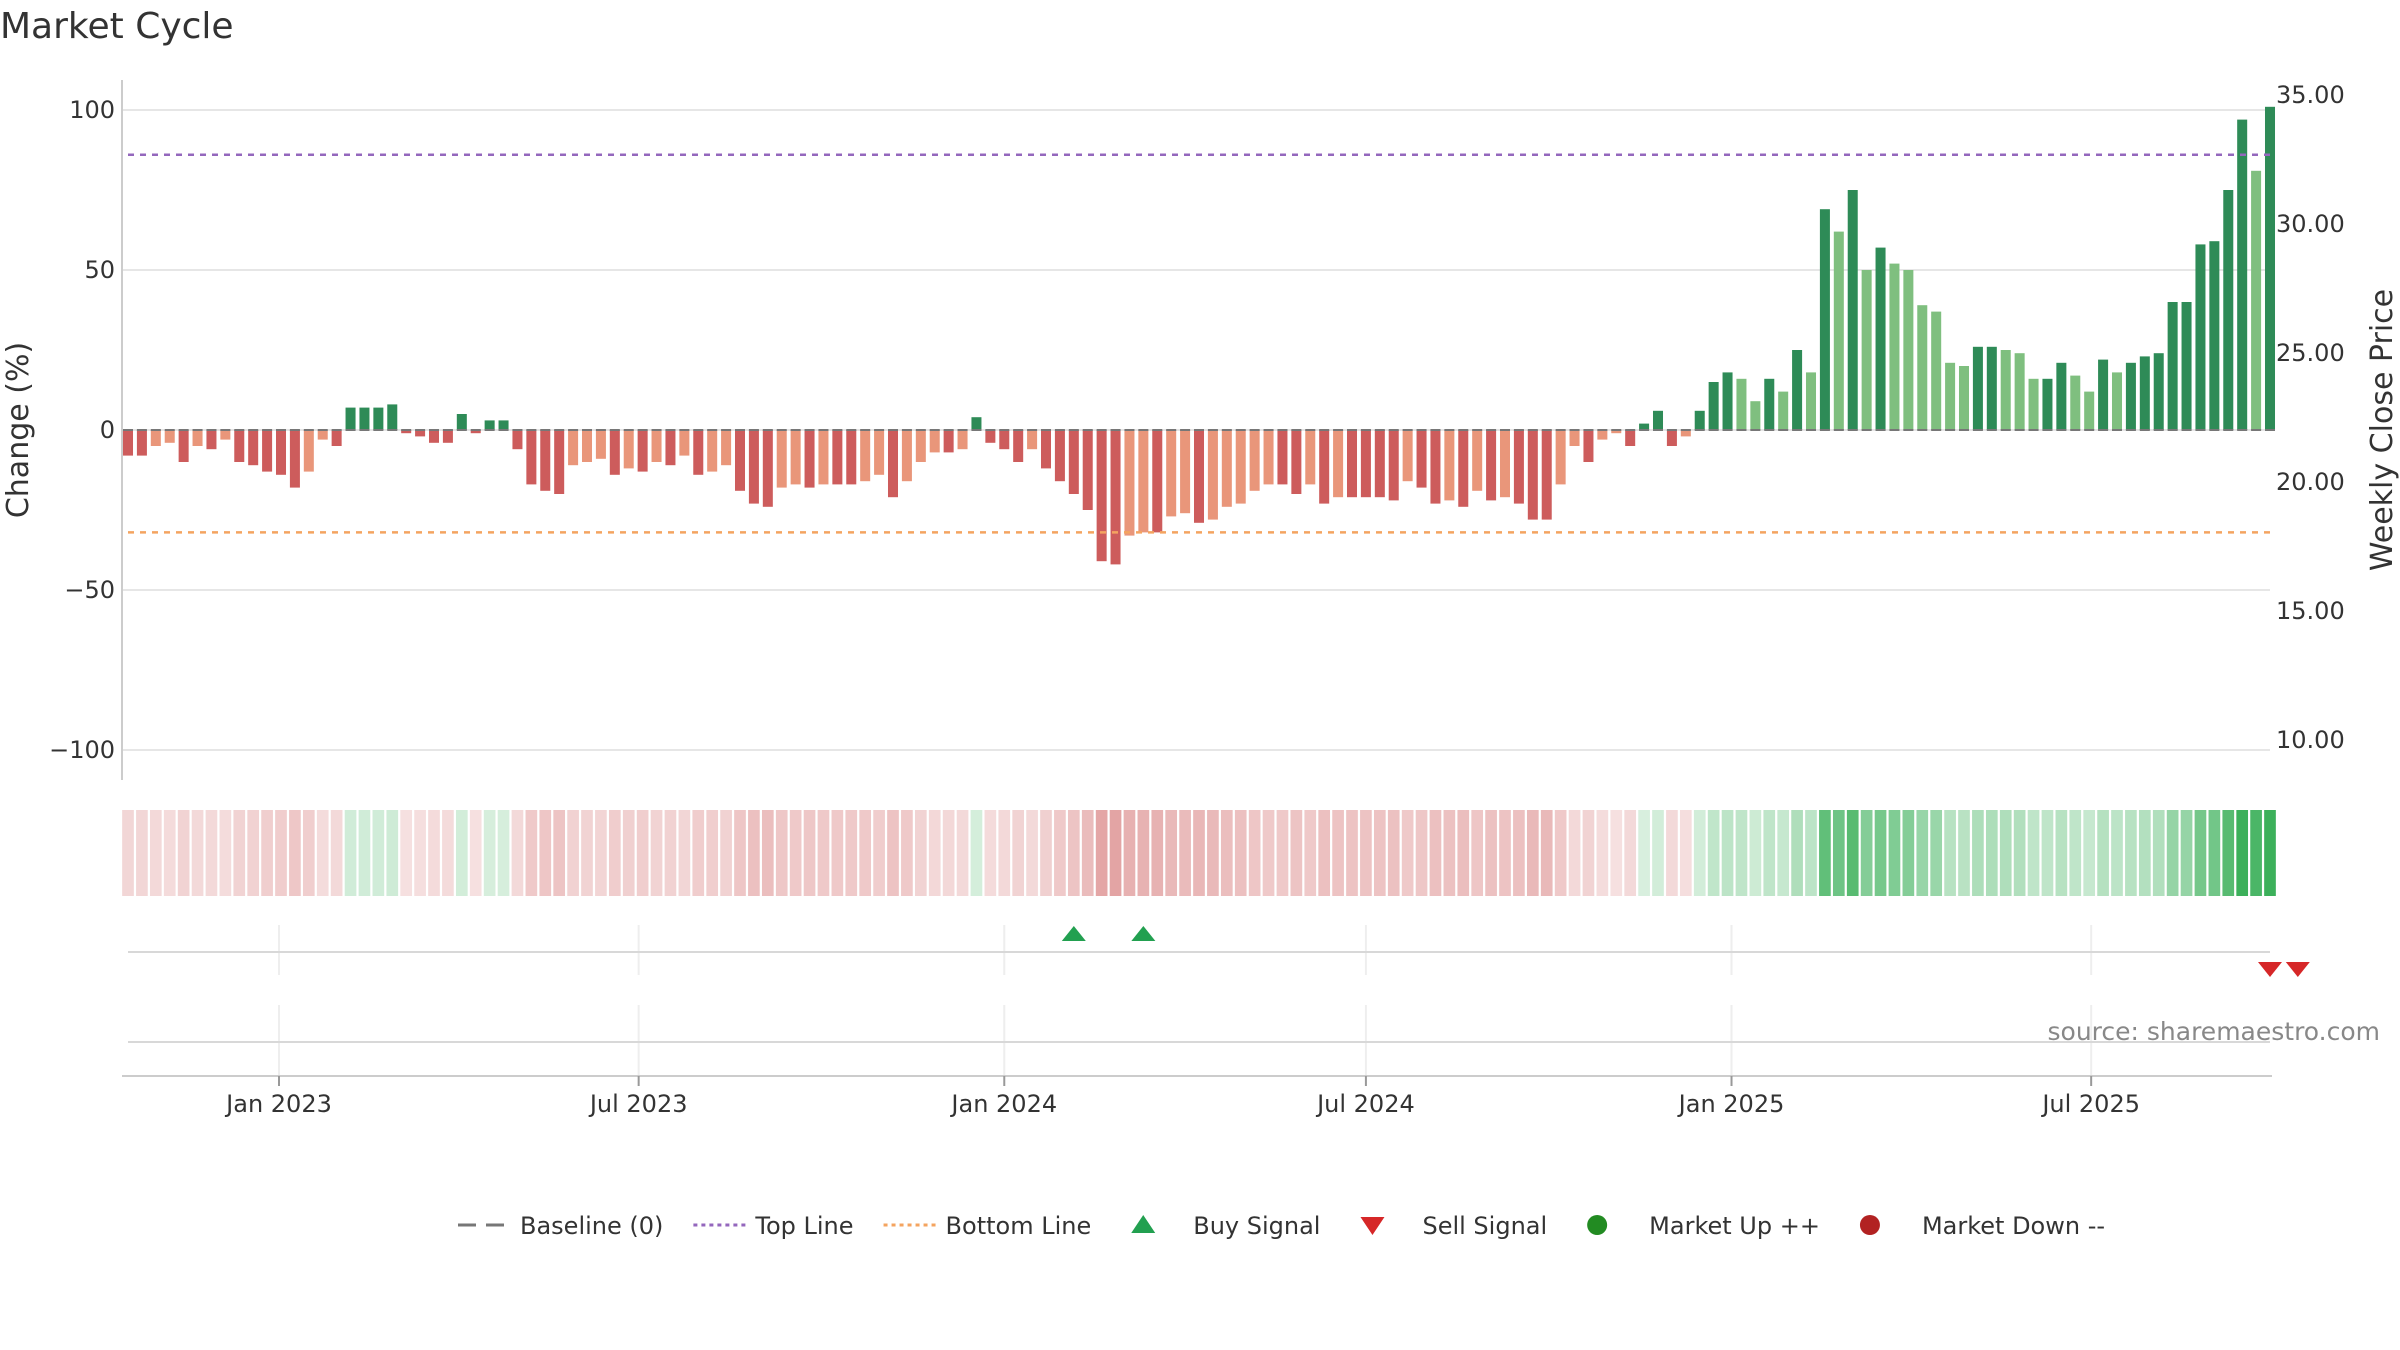  Describe the element at coordinates (2310, 611) in the screenshot. I see `y2-tick-label: 15.00` at that location.